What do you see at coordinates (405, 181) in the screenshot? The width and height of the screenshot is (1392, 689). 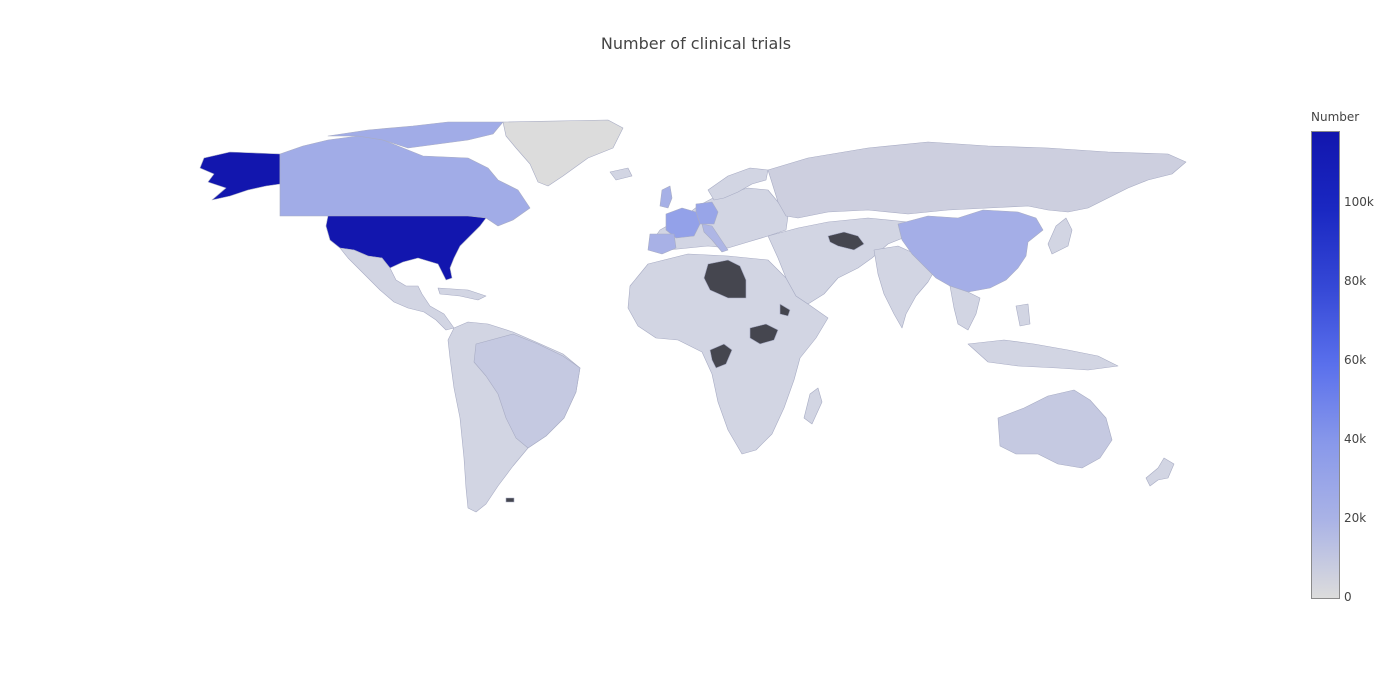 I see `country-canada` at bounding box center [405, 181].